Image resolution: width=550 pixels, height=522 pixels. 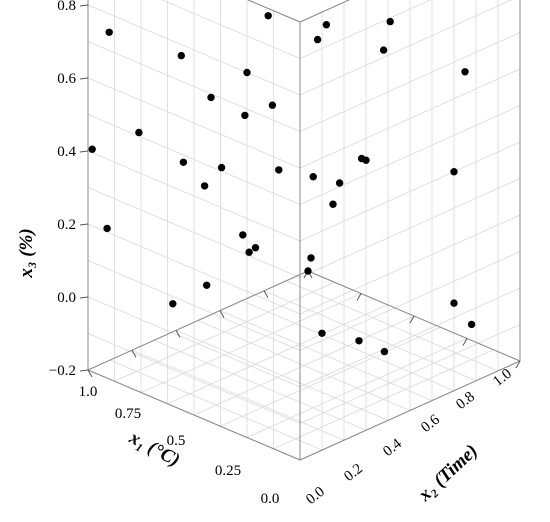 I want to click on x3-tick-label: 0.2, so click(x=66, y=225).